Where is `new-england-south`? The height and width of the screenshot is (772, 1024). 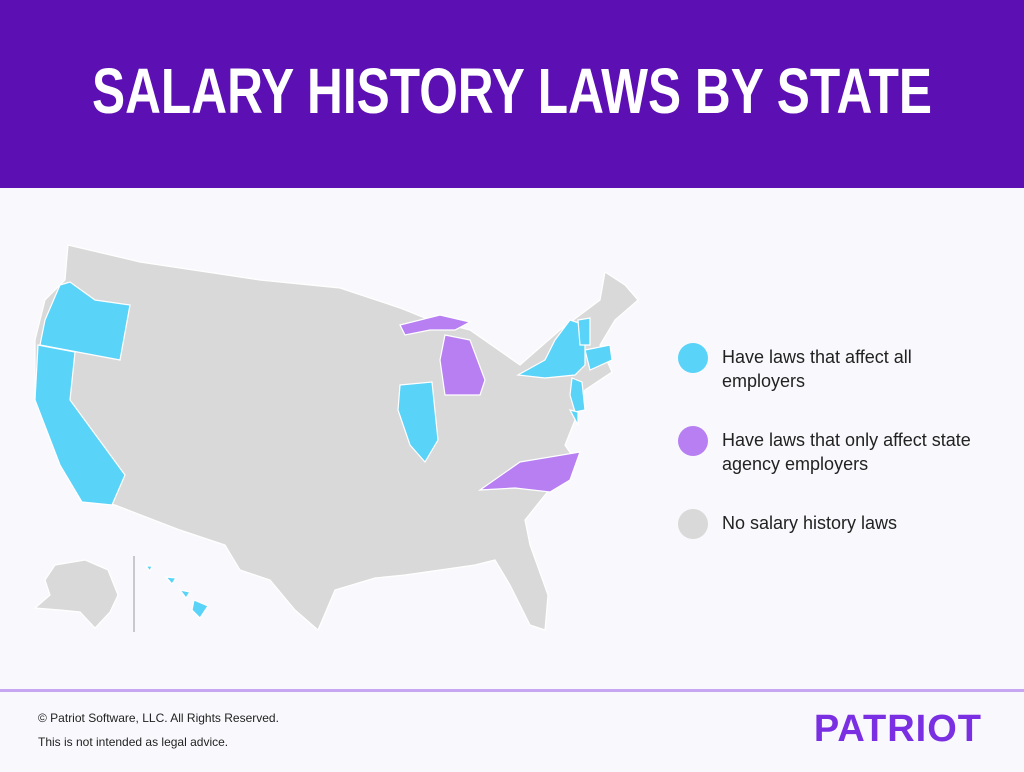 new-england-south is located at coordinates (598, 357).